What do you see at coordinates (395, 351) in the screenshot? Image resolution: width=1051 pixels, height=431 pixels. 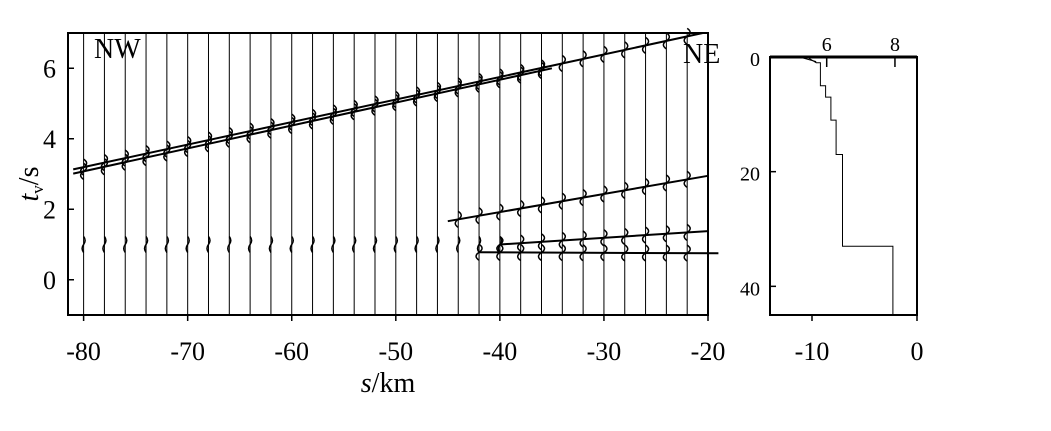 I see `x-tick-label: -50` at bounding box center [395, 351].